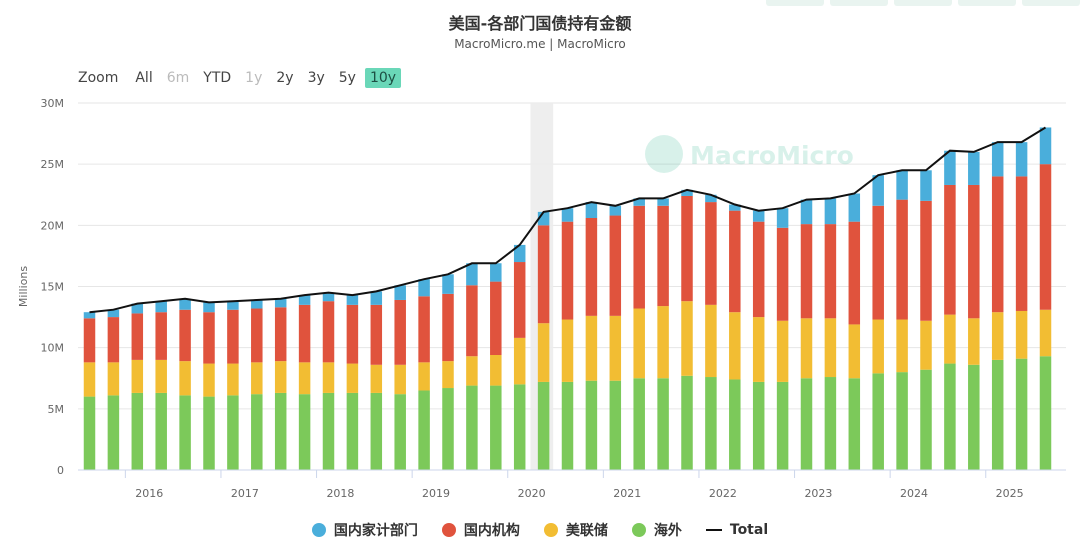 Image resolution: width=1080 pixels, height=551 pixels. Describe the element at coordinates (736, 530) in the screenshot. I see `legend-item-total: Total` at that location.